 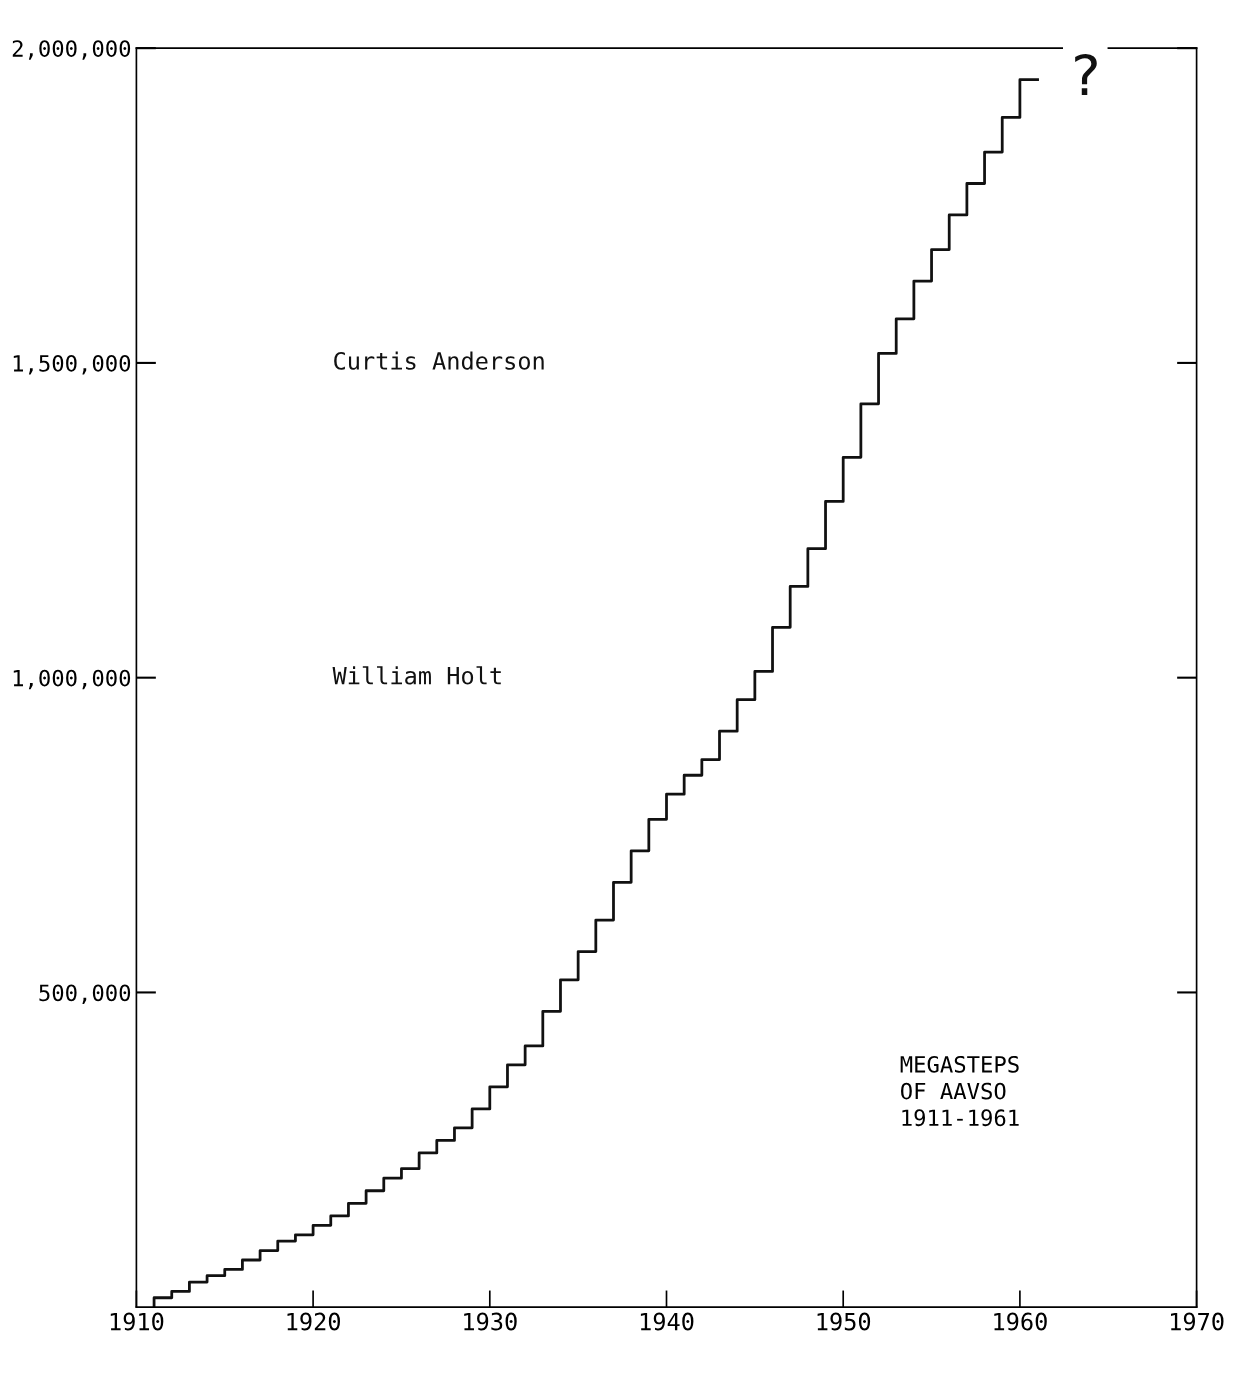 What do you see at coordinates (72, 679) in the screenshot?
I see `y-tick-label: 1,000,000` at bounding box center [72, 679].